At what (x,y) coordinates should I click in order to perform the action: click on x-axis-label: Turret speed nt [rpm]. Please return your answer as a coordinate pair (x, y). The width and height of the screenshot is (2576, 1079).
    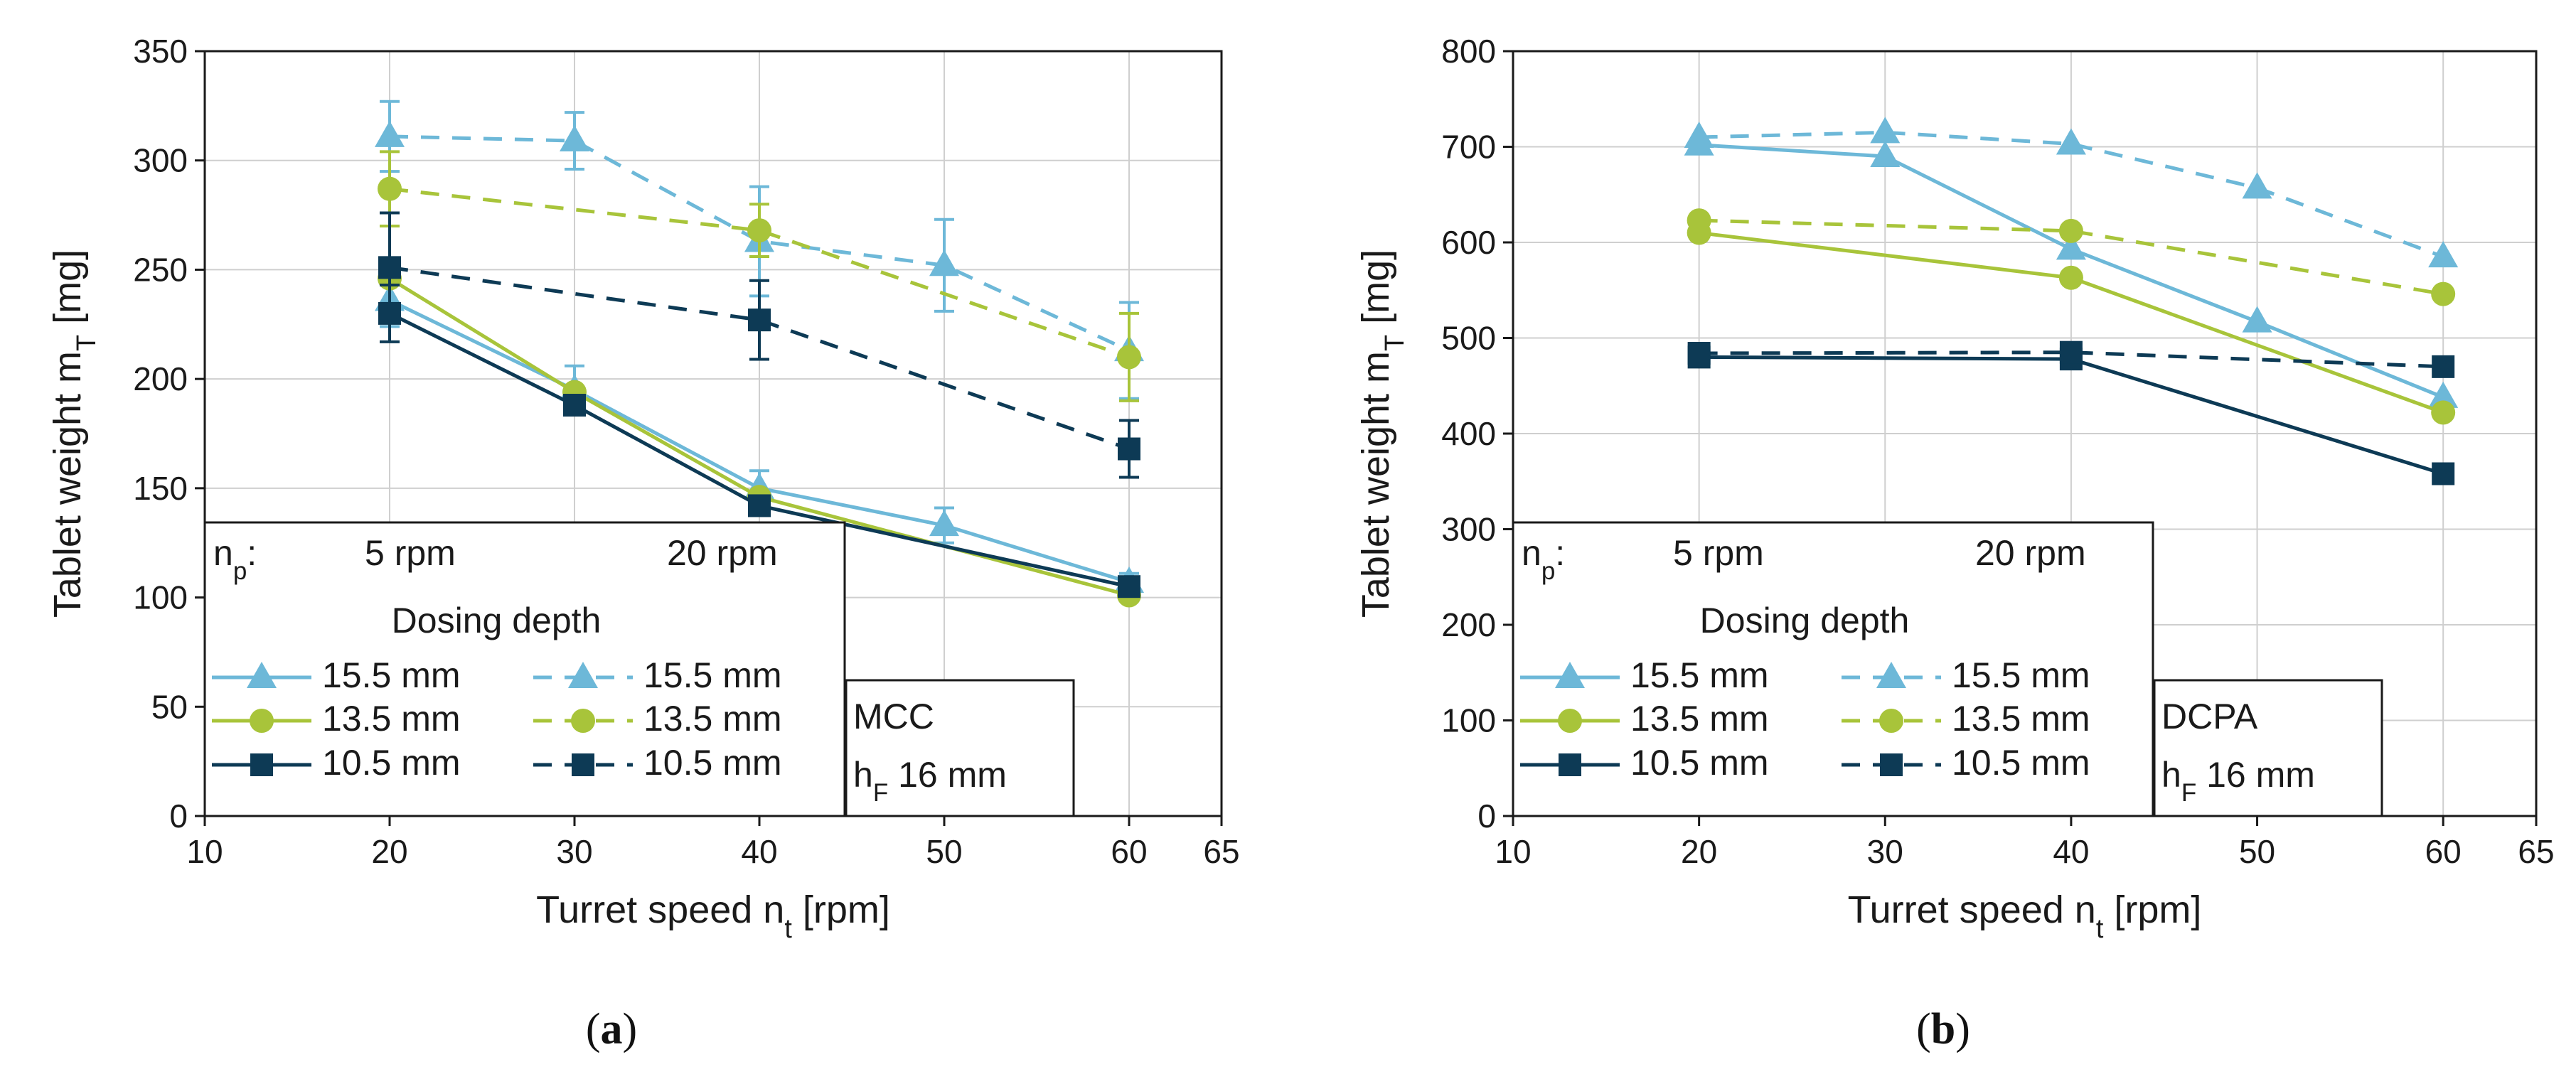
    Looking at the image, I should click on (713, 916).